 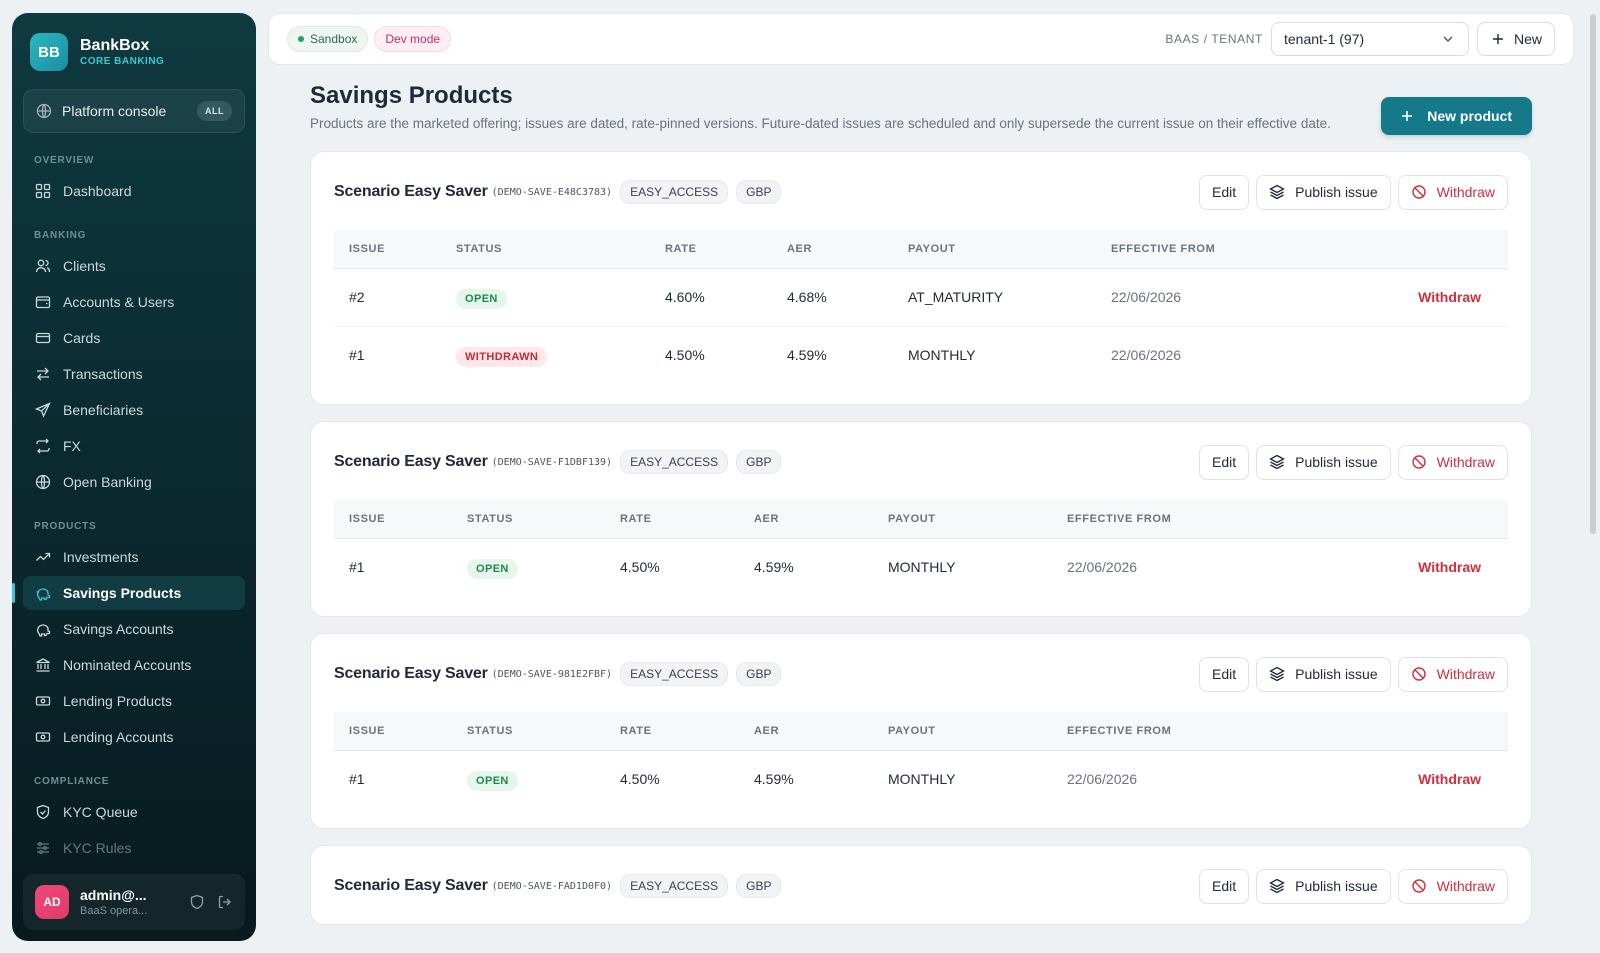 What do you see at coordinates (413, 39) in the screenshot?
I see `dev-mode-badge: Dev mode` at bounding box center [413, 39].